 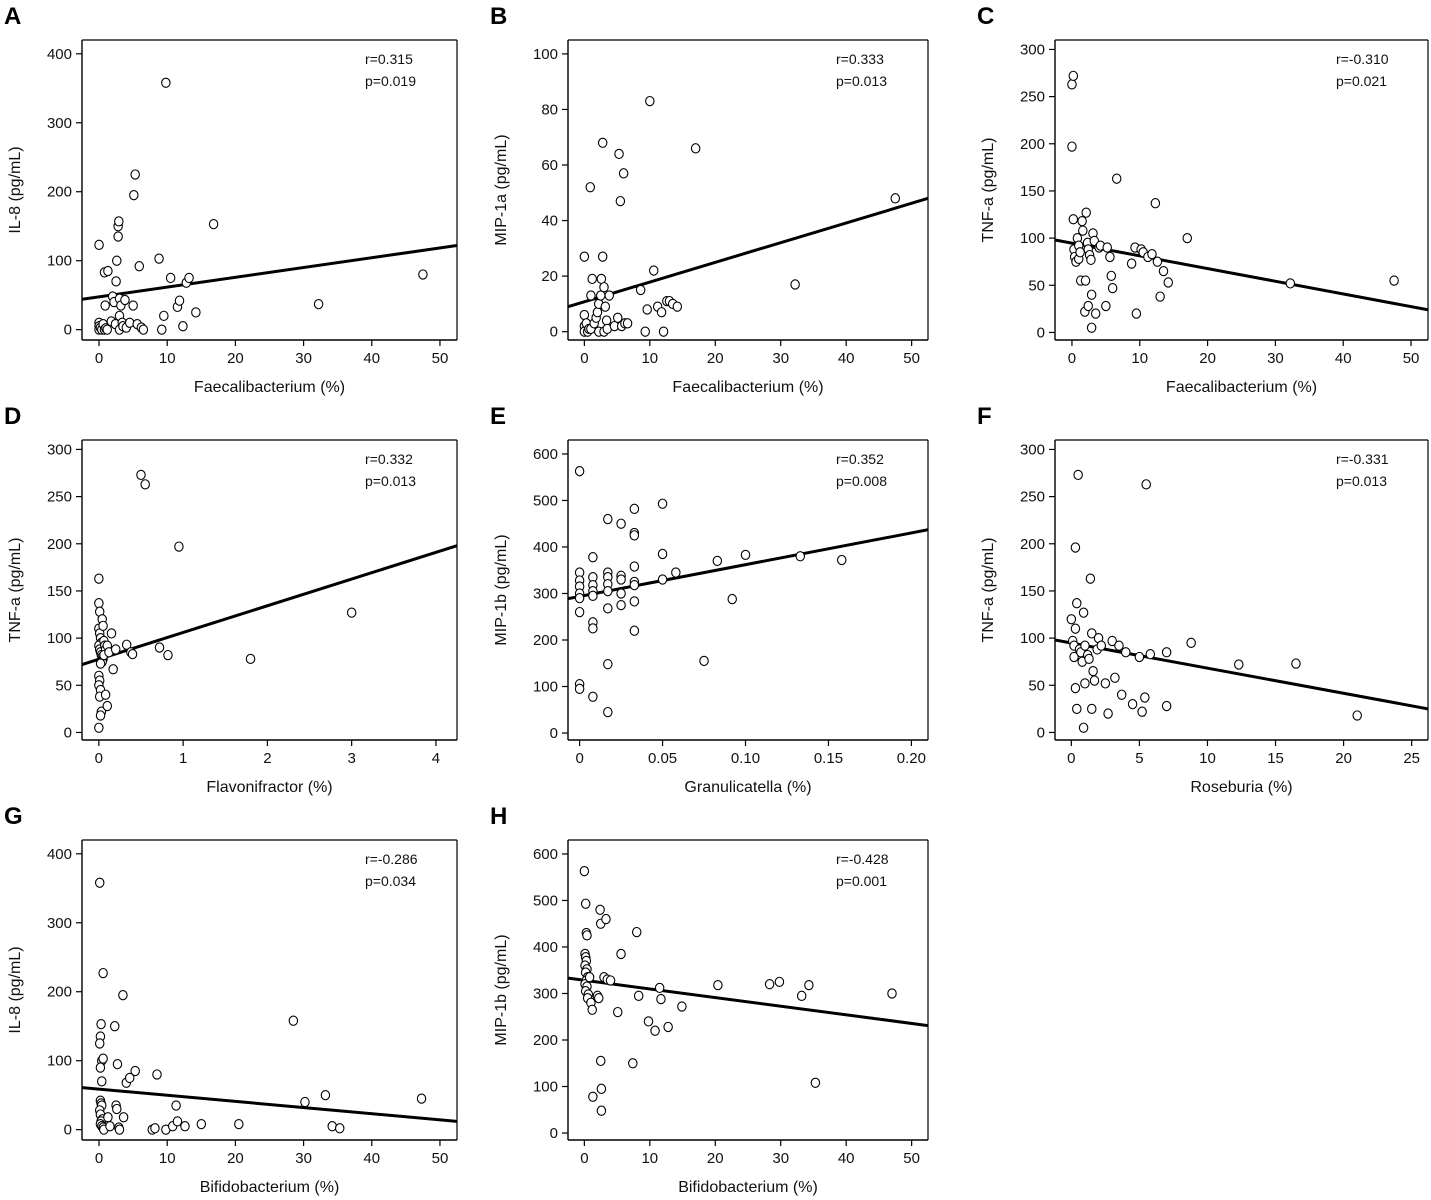 I want to click on y-axis-title: MIP-1a (pg/mL), so click(x=501, y=189).